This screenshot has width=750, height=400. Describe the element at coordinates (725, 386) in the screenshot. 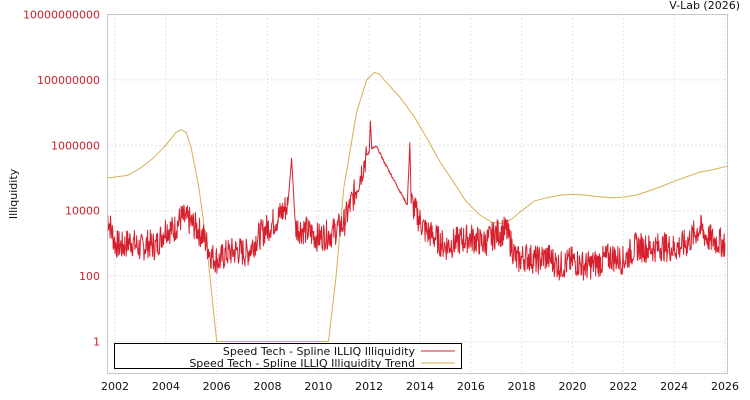

I see `x-tick-label: 2026` at that location.